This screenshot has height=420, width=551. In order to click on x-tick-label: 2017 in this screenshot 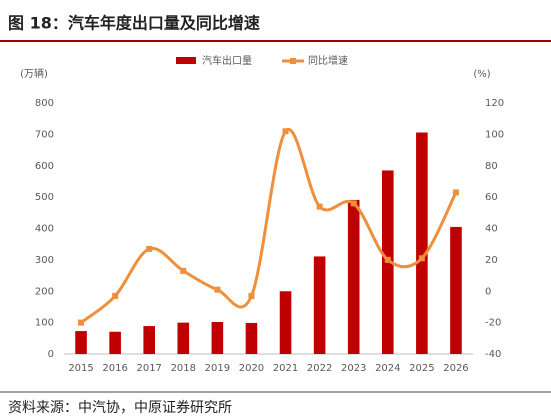, I will do `click(148, 368)`.